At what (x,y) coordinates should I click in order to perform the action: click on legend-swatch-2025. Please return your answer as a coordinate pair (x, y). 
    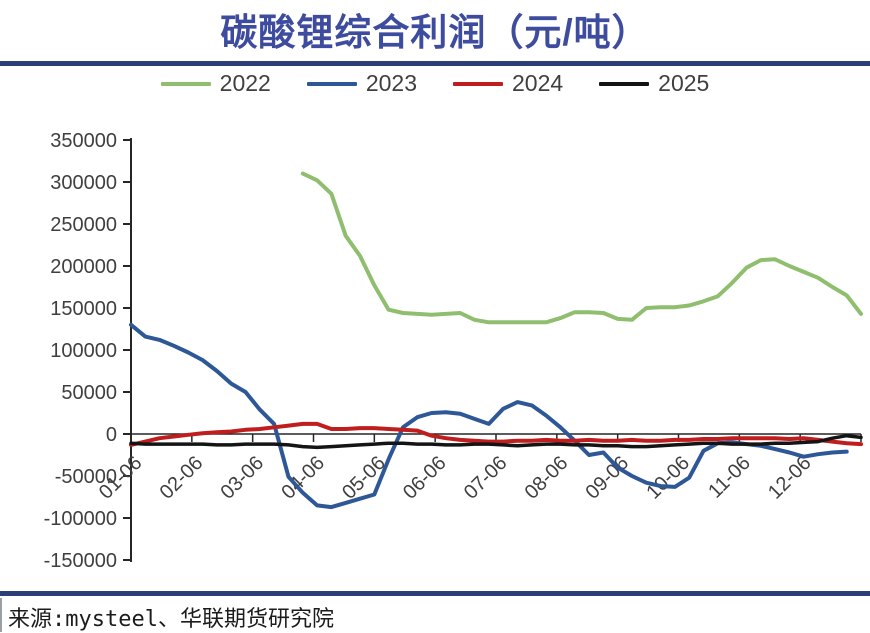
    Looking at the image, I should click on (624, 83).